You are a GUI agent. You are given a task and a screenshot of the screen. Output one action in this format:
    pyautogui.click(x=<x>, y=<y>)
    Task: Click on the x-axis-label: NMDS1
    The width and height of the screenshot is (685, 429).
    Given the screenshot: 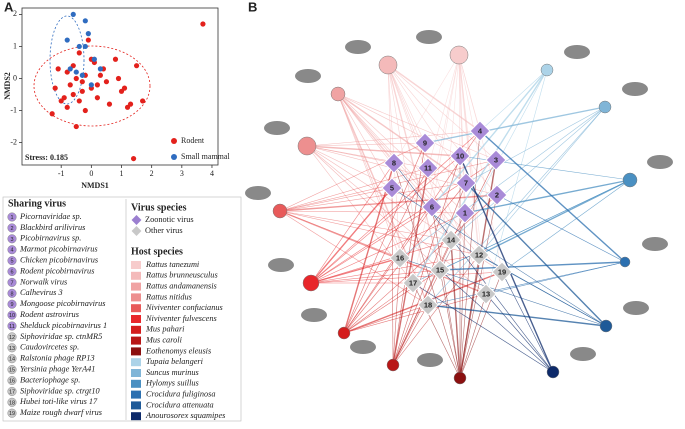 What is the action you would take?
    pyautogui.click(x=95, y=185)
    